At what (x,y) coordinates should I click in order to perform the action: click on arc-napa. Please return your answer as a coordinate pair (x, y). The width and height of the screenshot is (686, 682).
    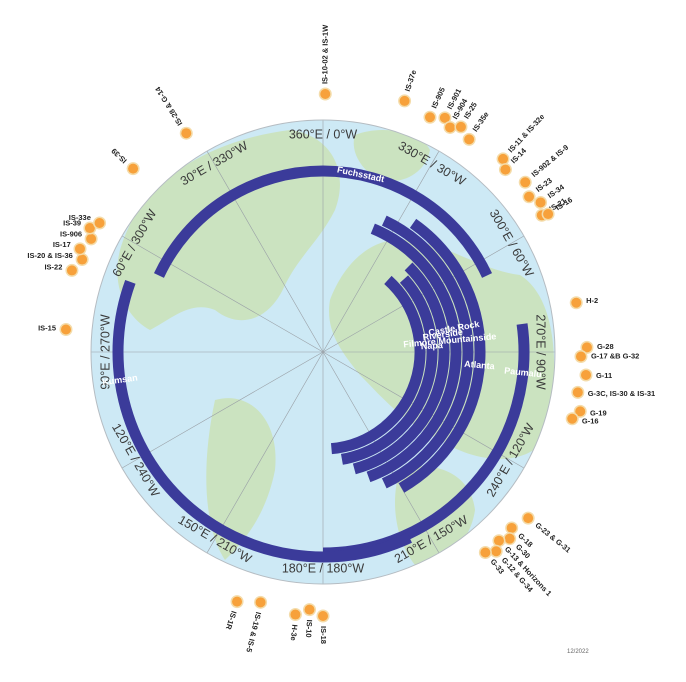
    Looking at the image, I should click on (389, 370).